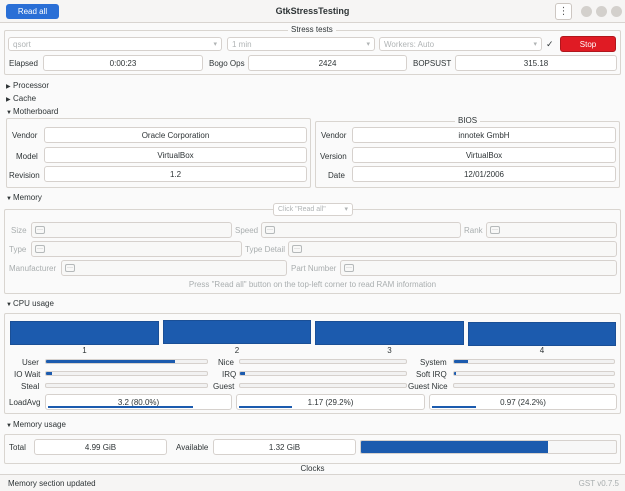 The width and height of the screenshot is (625, 491). I want to click on memory-label: Memory, so click(27, 197).